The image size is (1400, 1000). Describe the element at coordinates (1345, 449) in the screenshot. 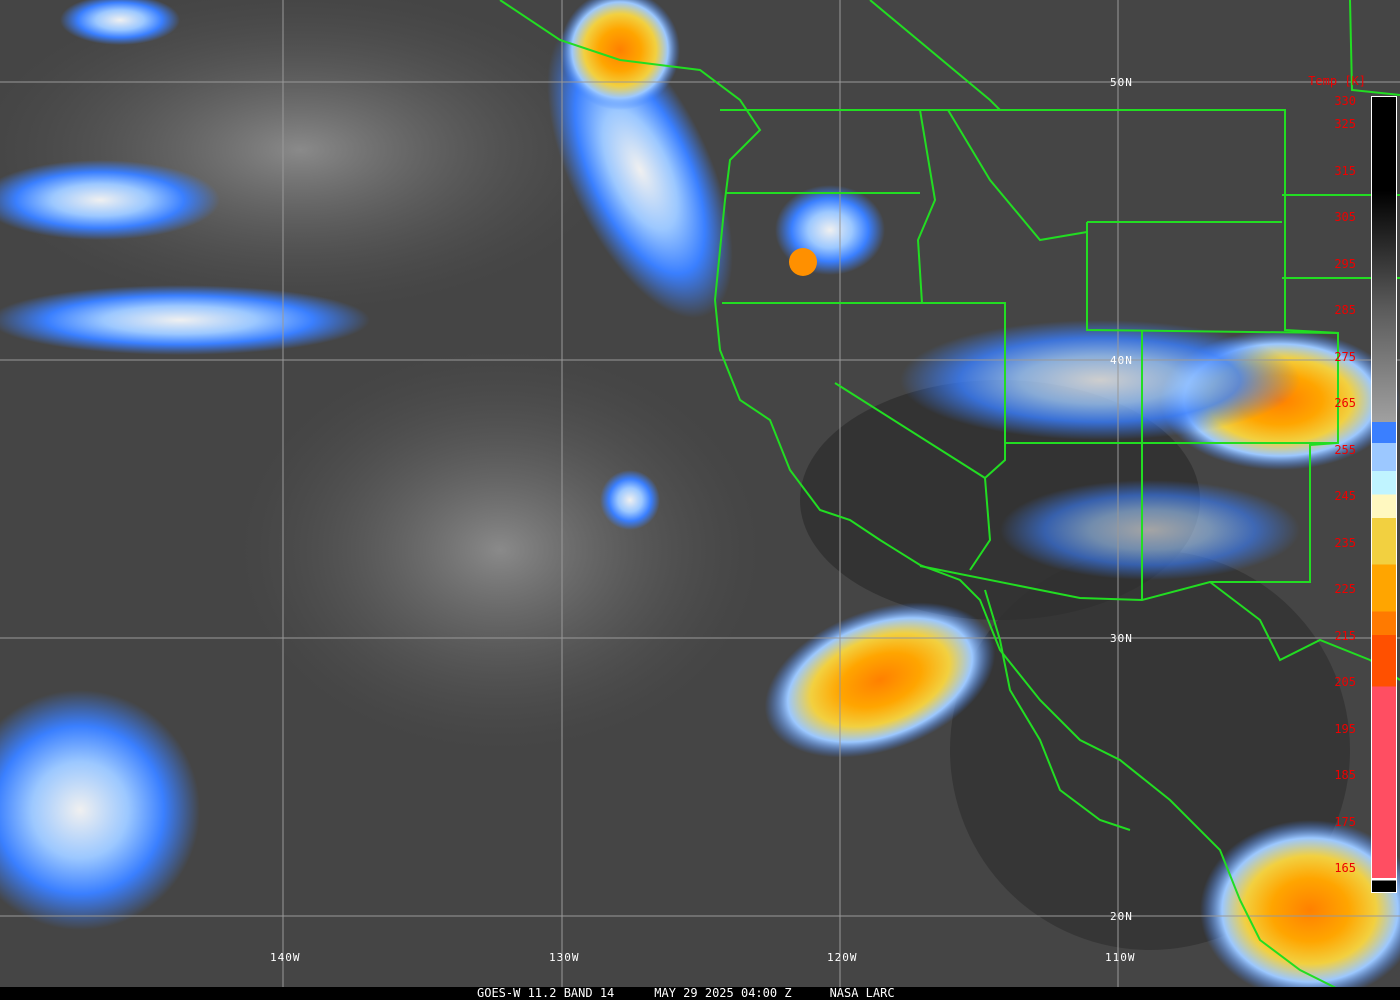

I see `colorbar-tick: 255` at that location.